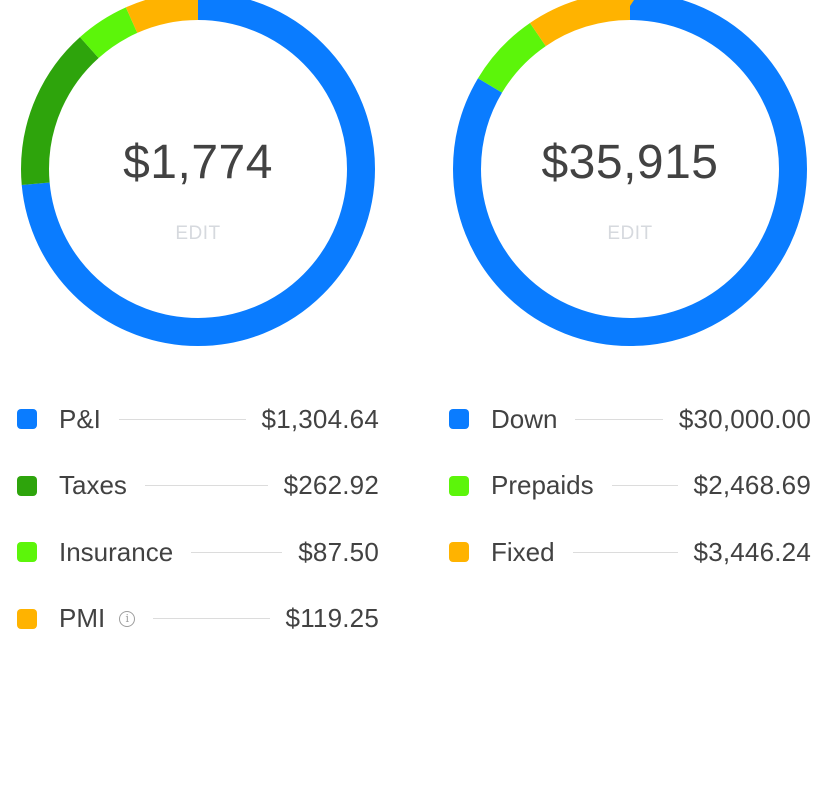  Describe the element at coordinates (459, 419) in the screenshot. I see `swatch-down` at that location.